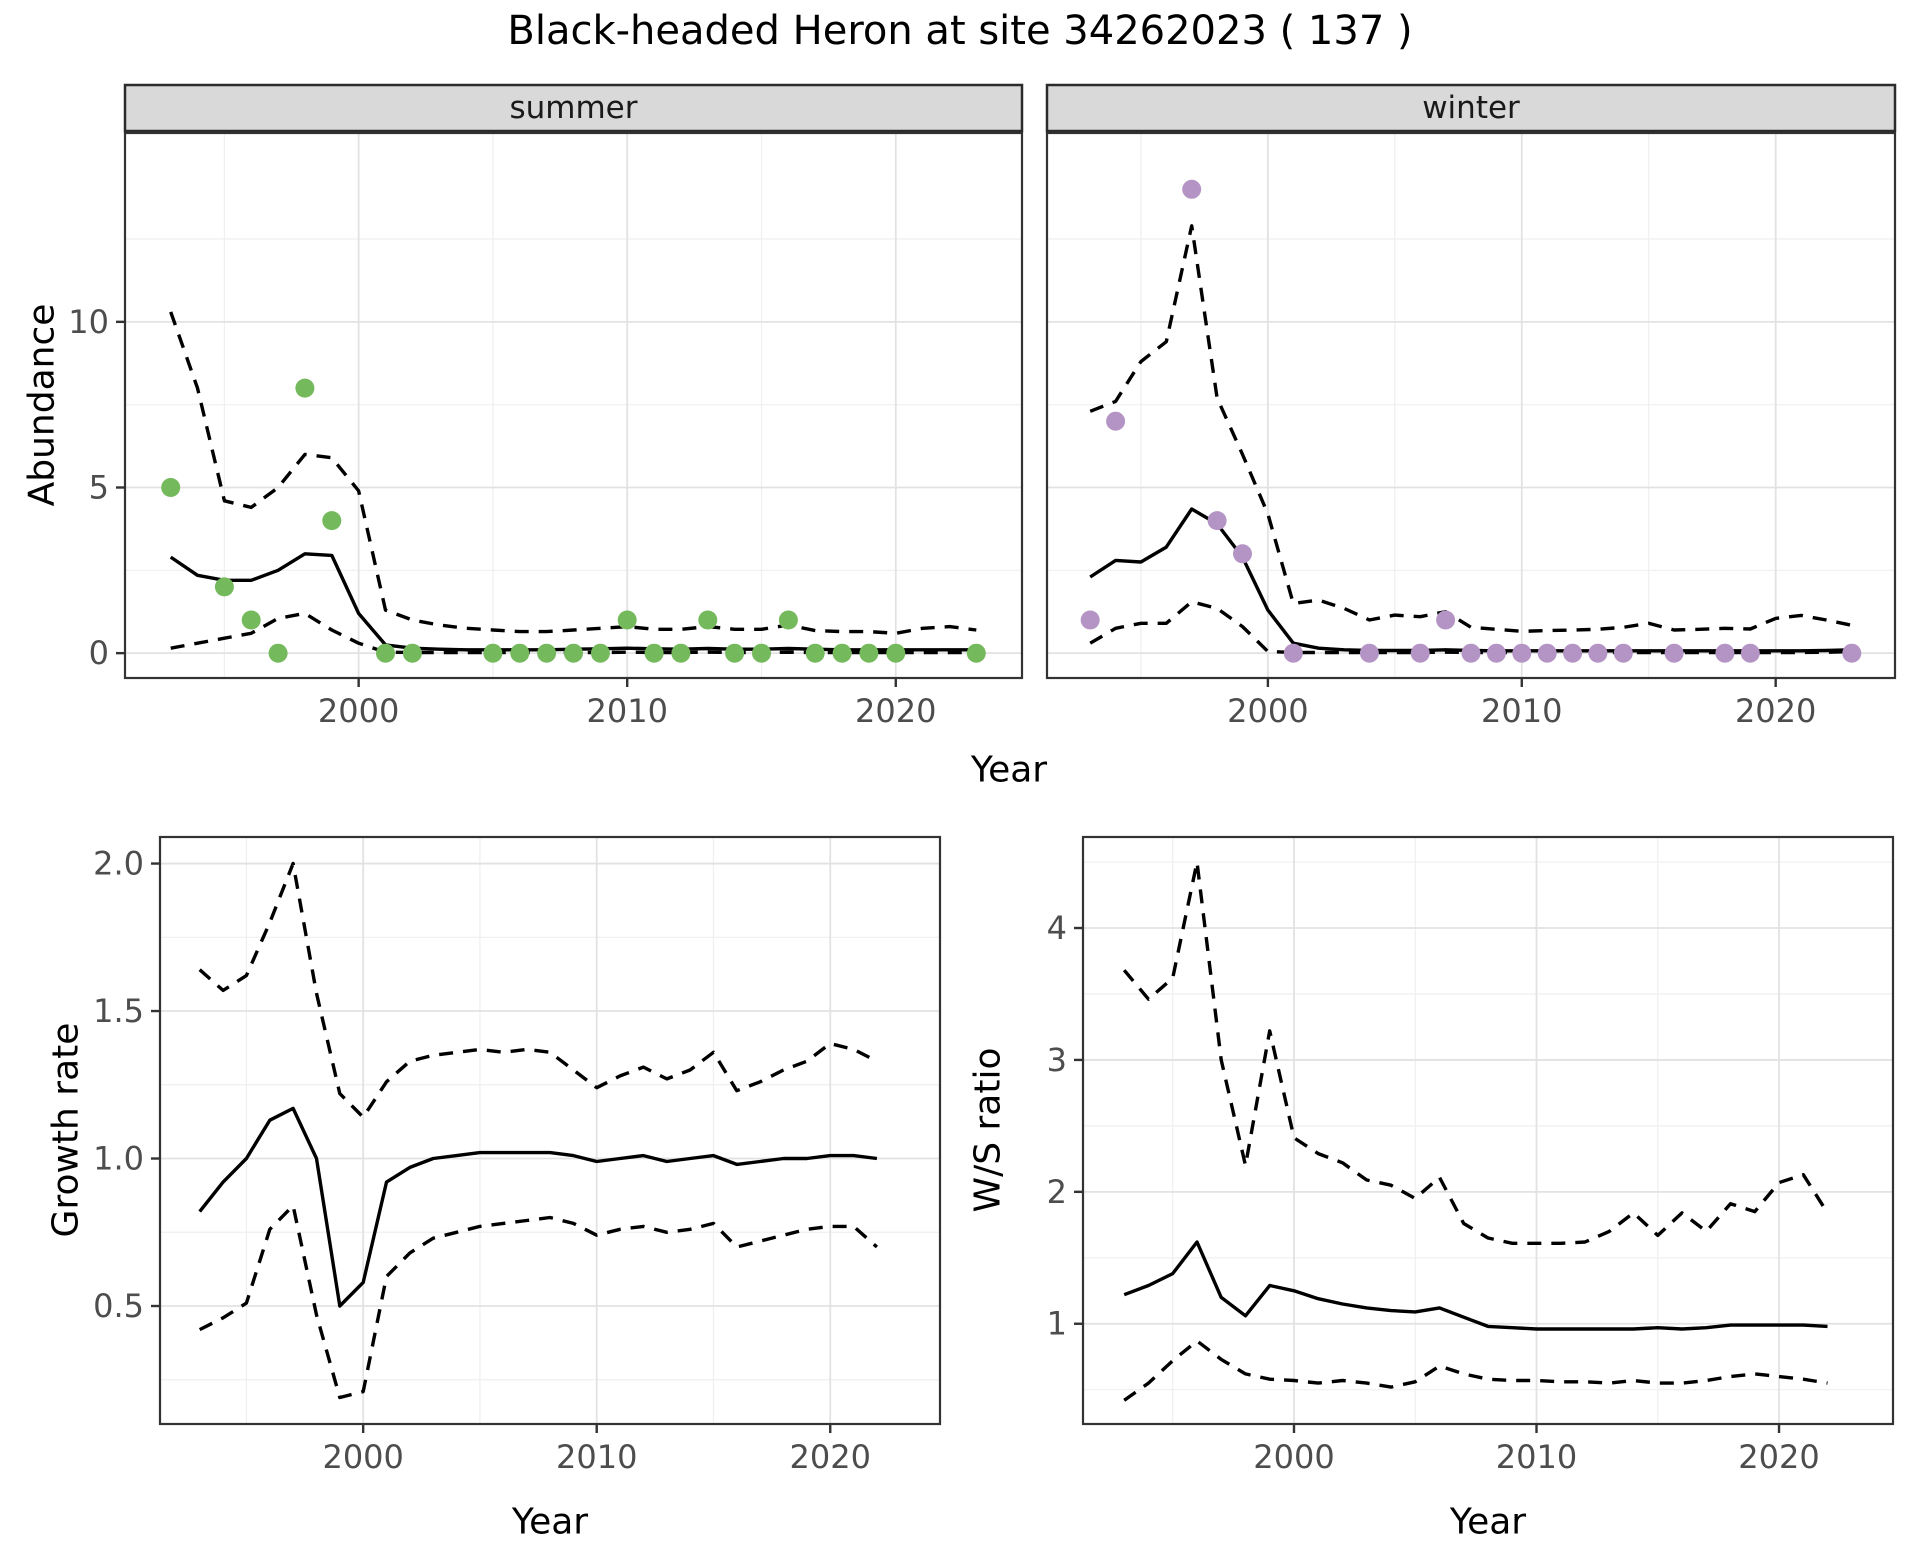 The width and height of the screenshot is (1920, 1560). I want to click on x-axis-title-year-growth: Year, so click(550, 1522).